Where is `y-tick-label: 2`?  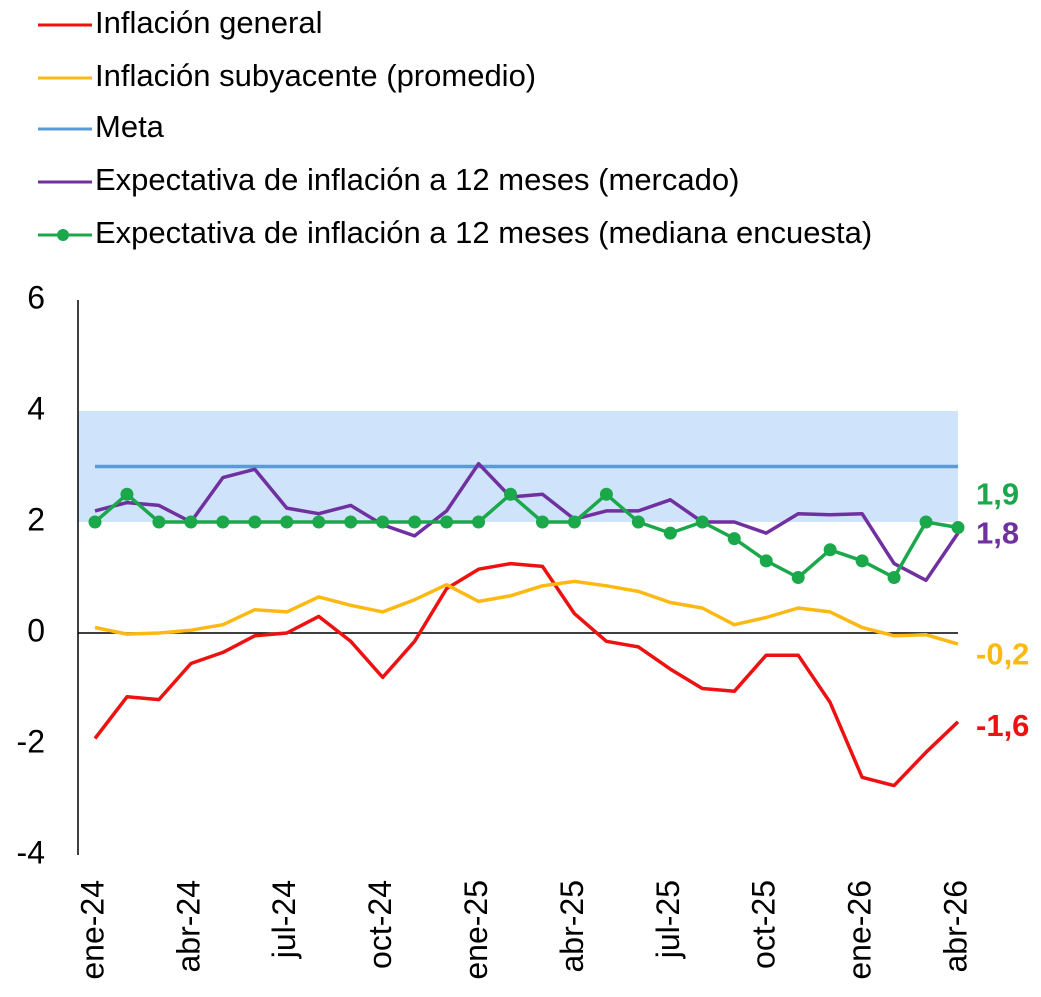
y-tick-label: 2 is located at coordinates (36, 519).